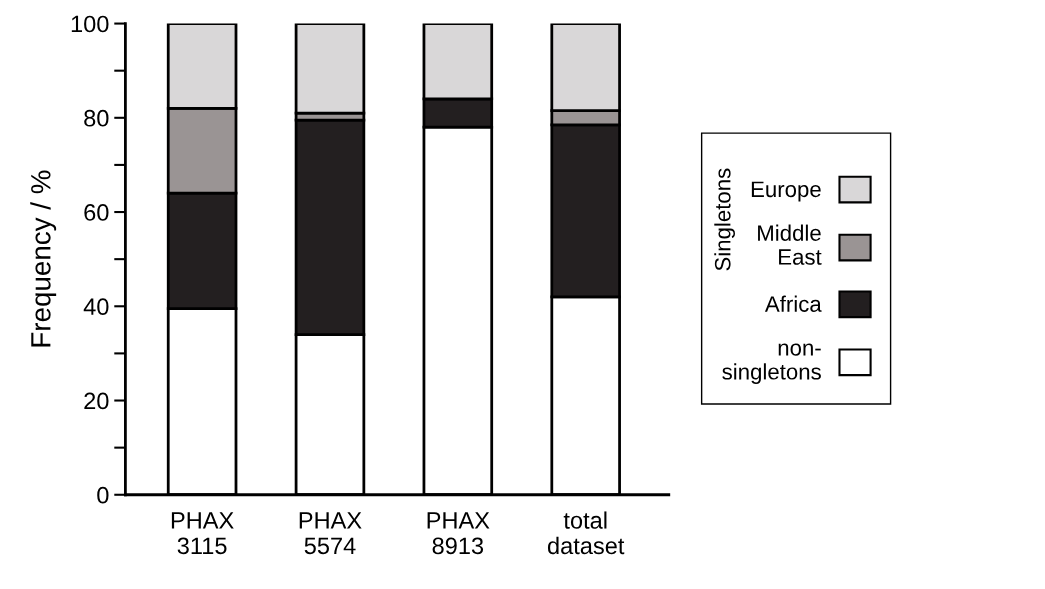 This screenshot has width=1045, height=589. What do you see at coordinates (202, 533) in the screenshot?
I see `x-tick-label: PHAX 3115` at bounding box center [202, 533].